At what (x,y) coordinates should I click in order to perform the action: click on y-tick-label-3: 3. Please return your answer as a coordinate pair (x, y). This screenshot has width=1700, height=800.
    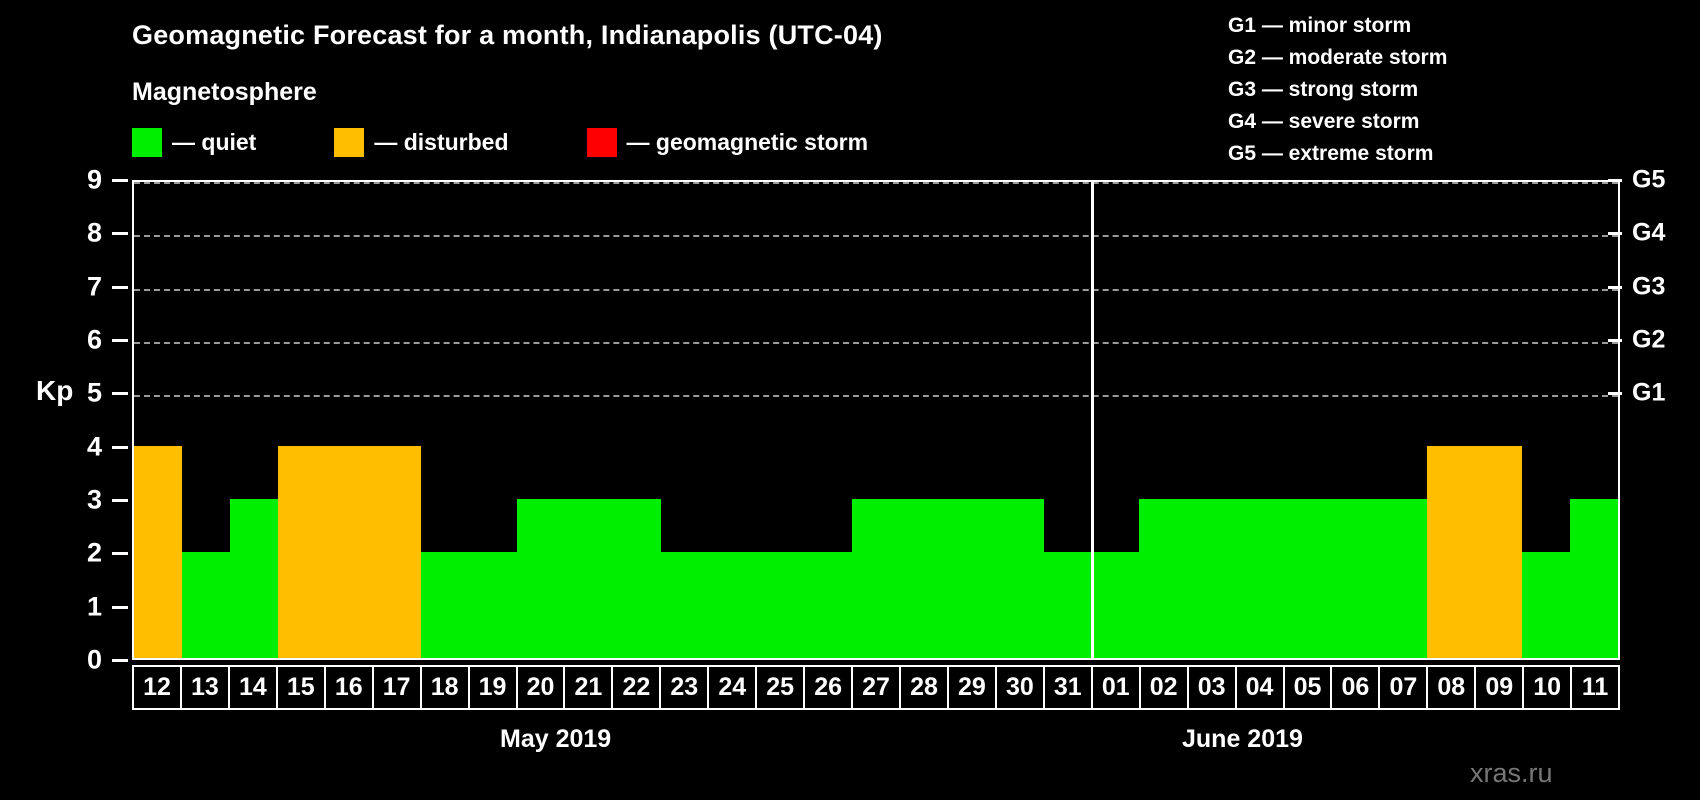
    Looking at the image, I should click on (94, 499).